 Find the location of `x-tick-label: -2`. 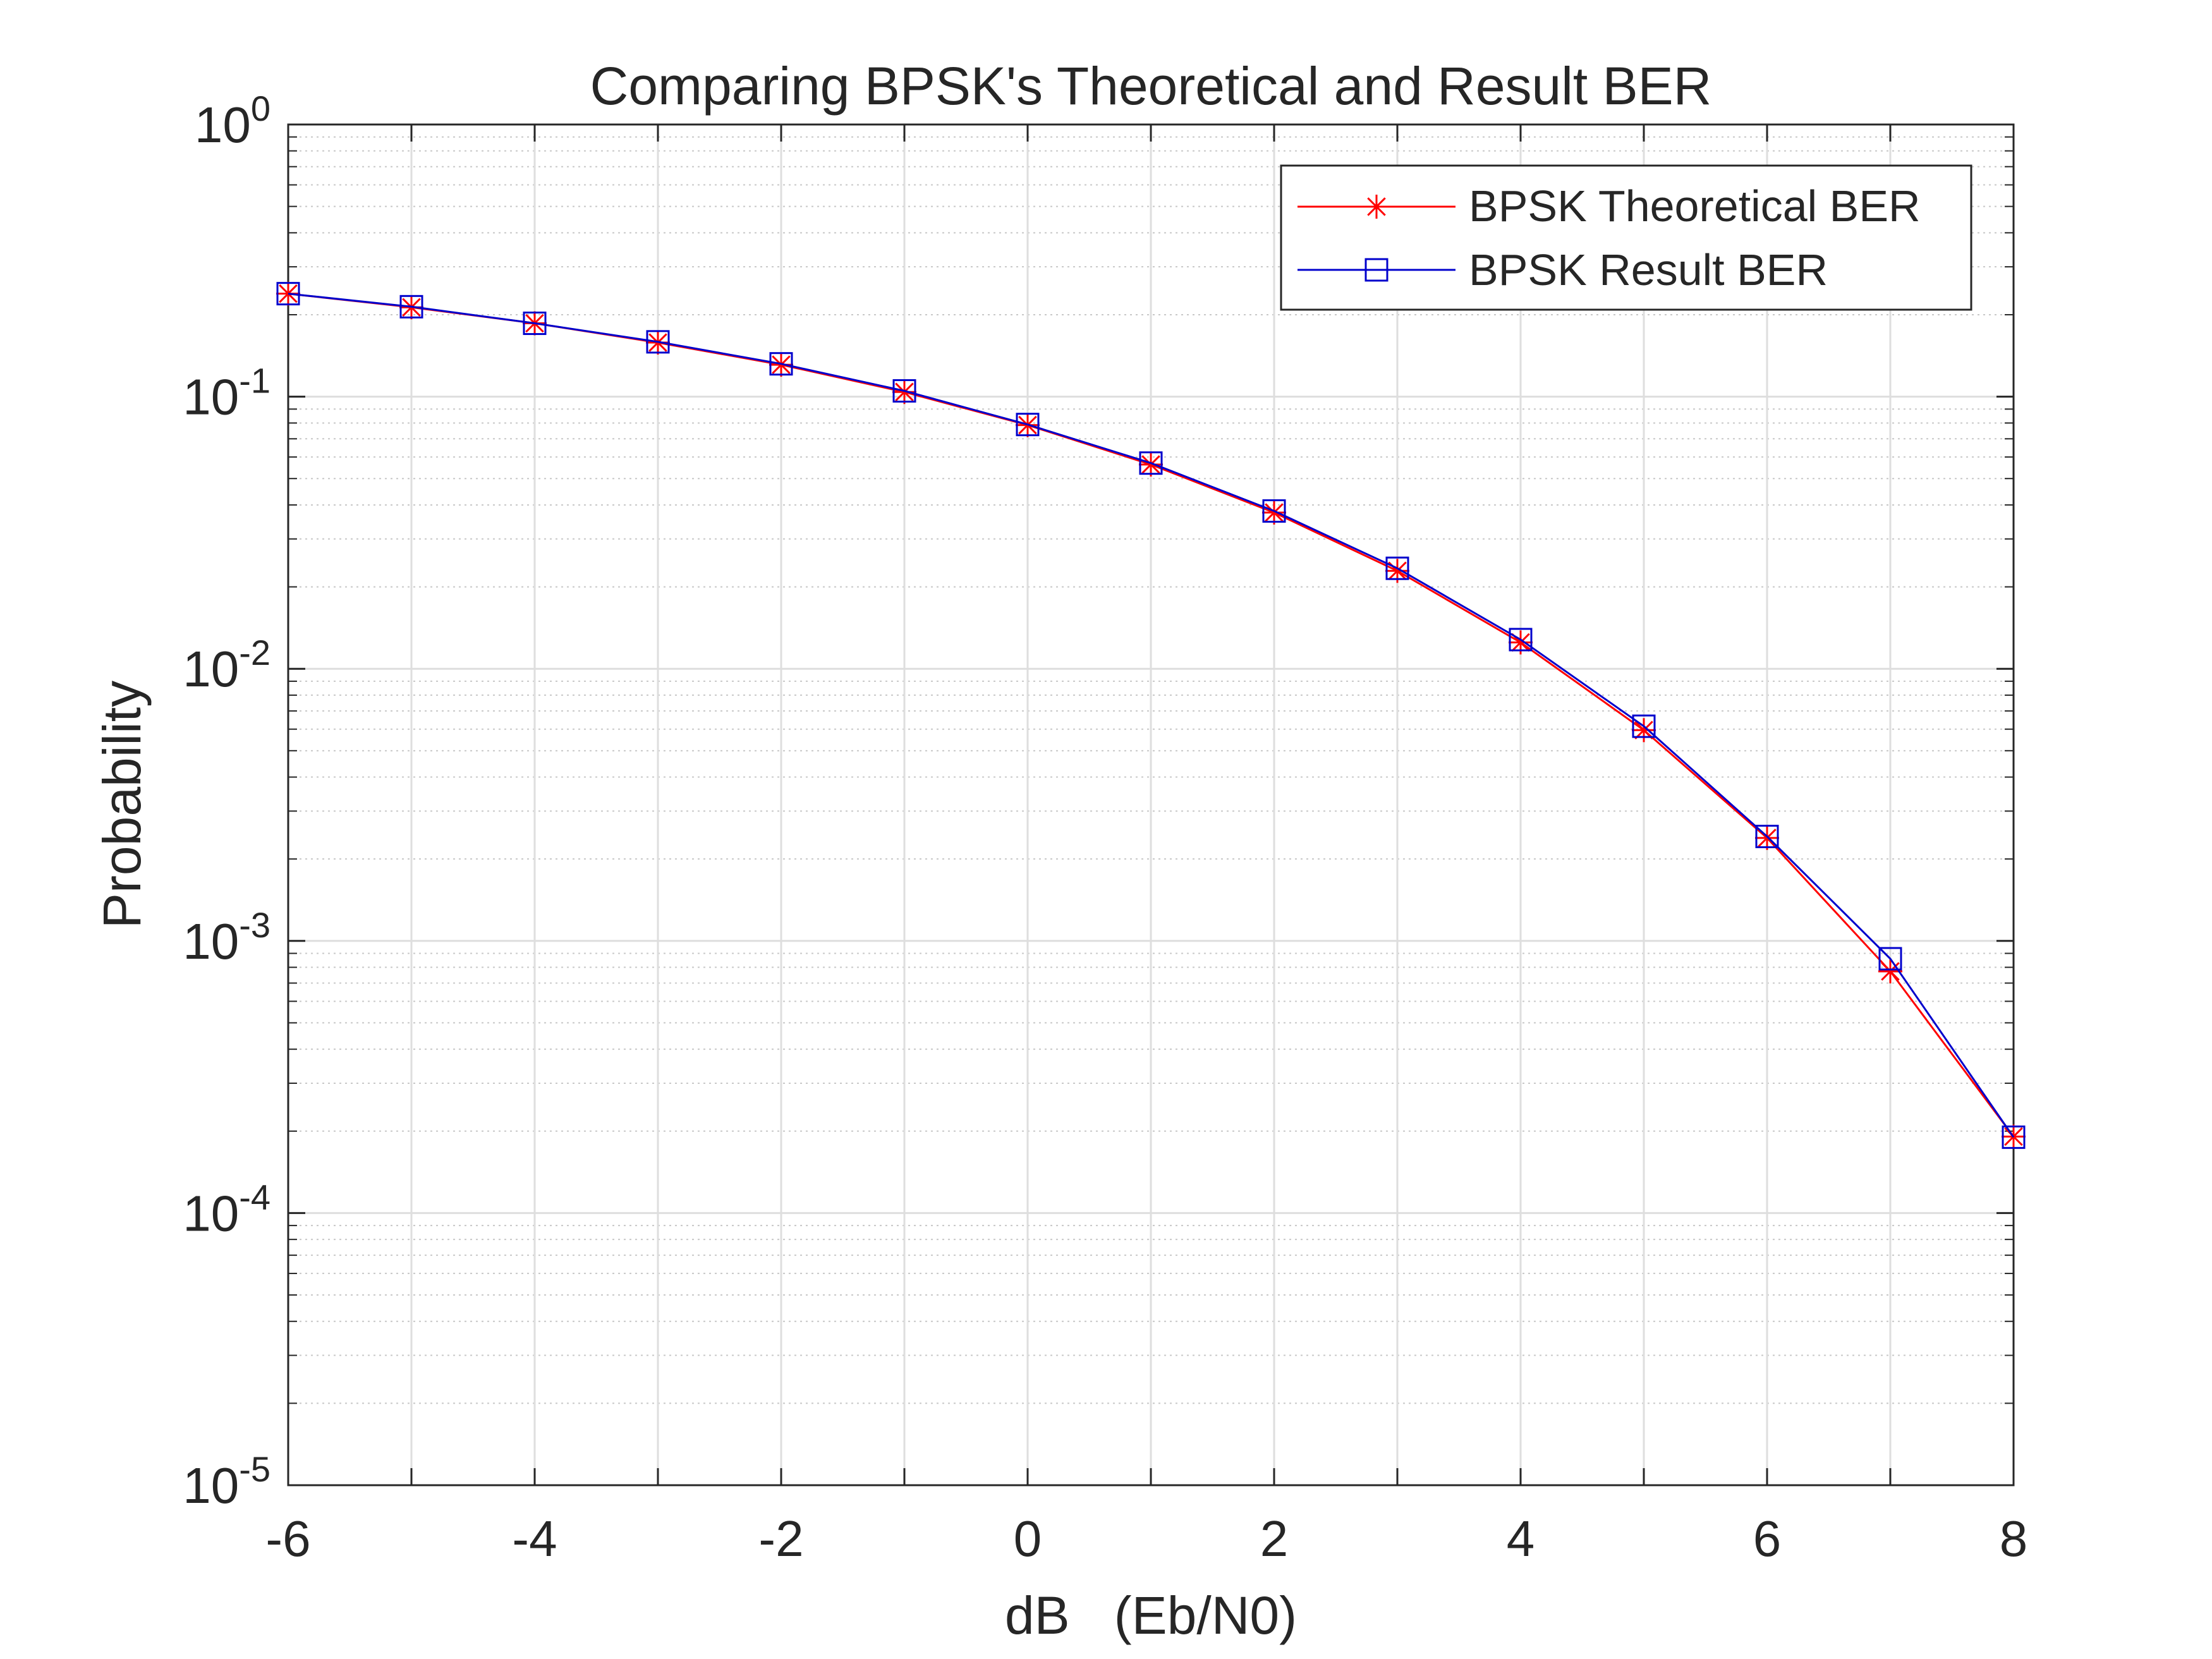

x-tick-label: -2 is located at coordinates (780, 1538).